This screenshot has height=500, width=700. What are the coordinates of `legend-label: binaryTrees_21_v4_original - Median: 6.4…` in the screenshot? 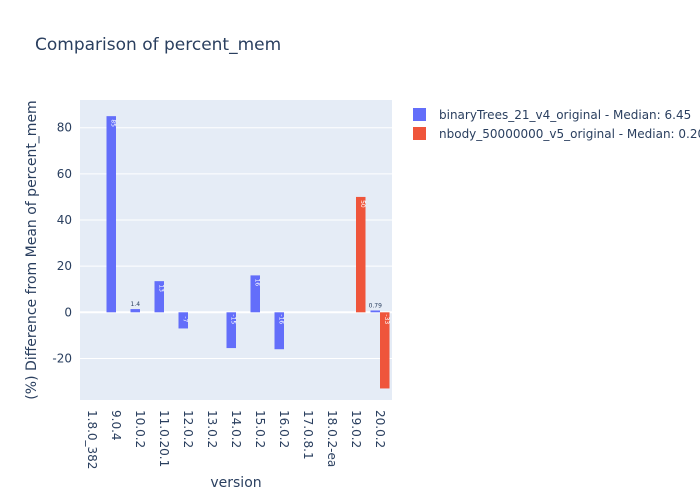 It's located at (565, 115).